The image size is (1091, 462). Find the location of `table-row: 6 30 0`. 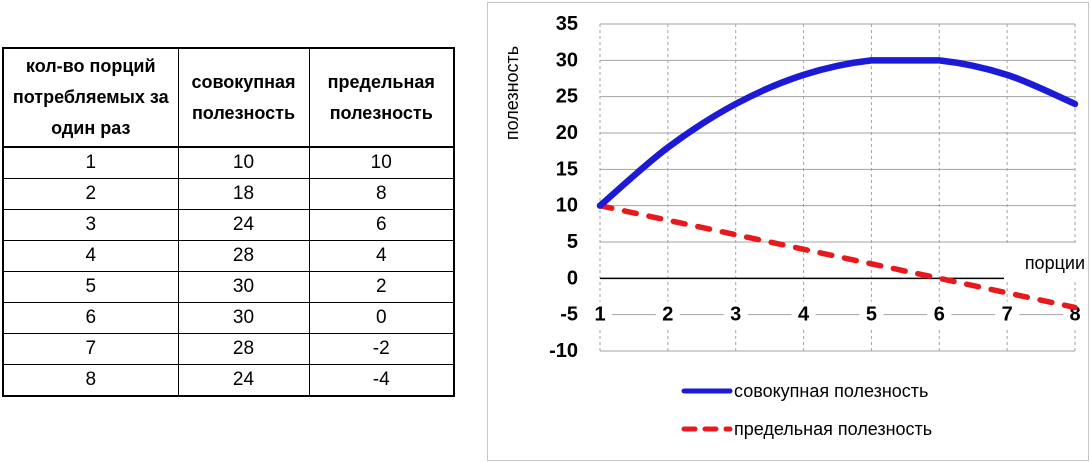

table-row: 6 30 0 is located at coordinates (228, 318).